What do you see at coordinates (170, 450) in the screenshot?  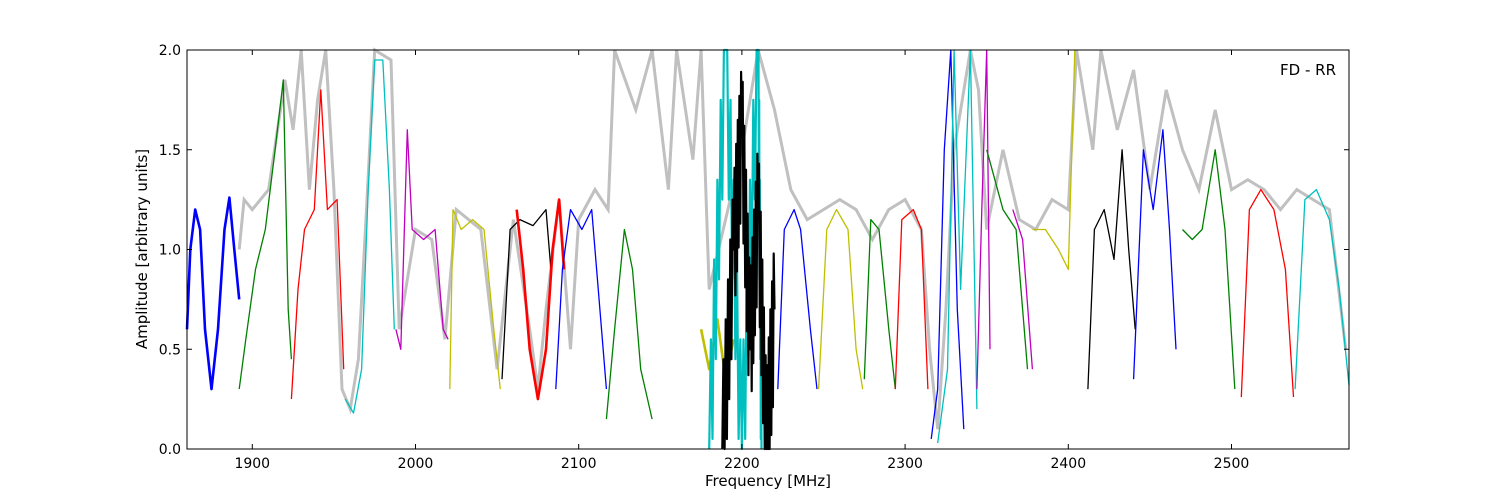 I see `y-tick-label: 0.0` at bounding box center [170, 450].